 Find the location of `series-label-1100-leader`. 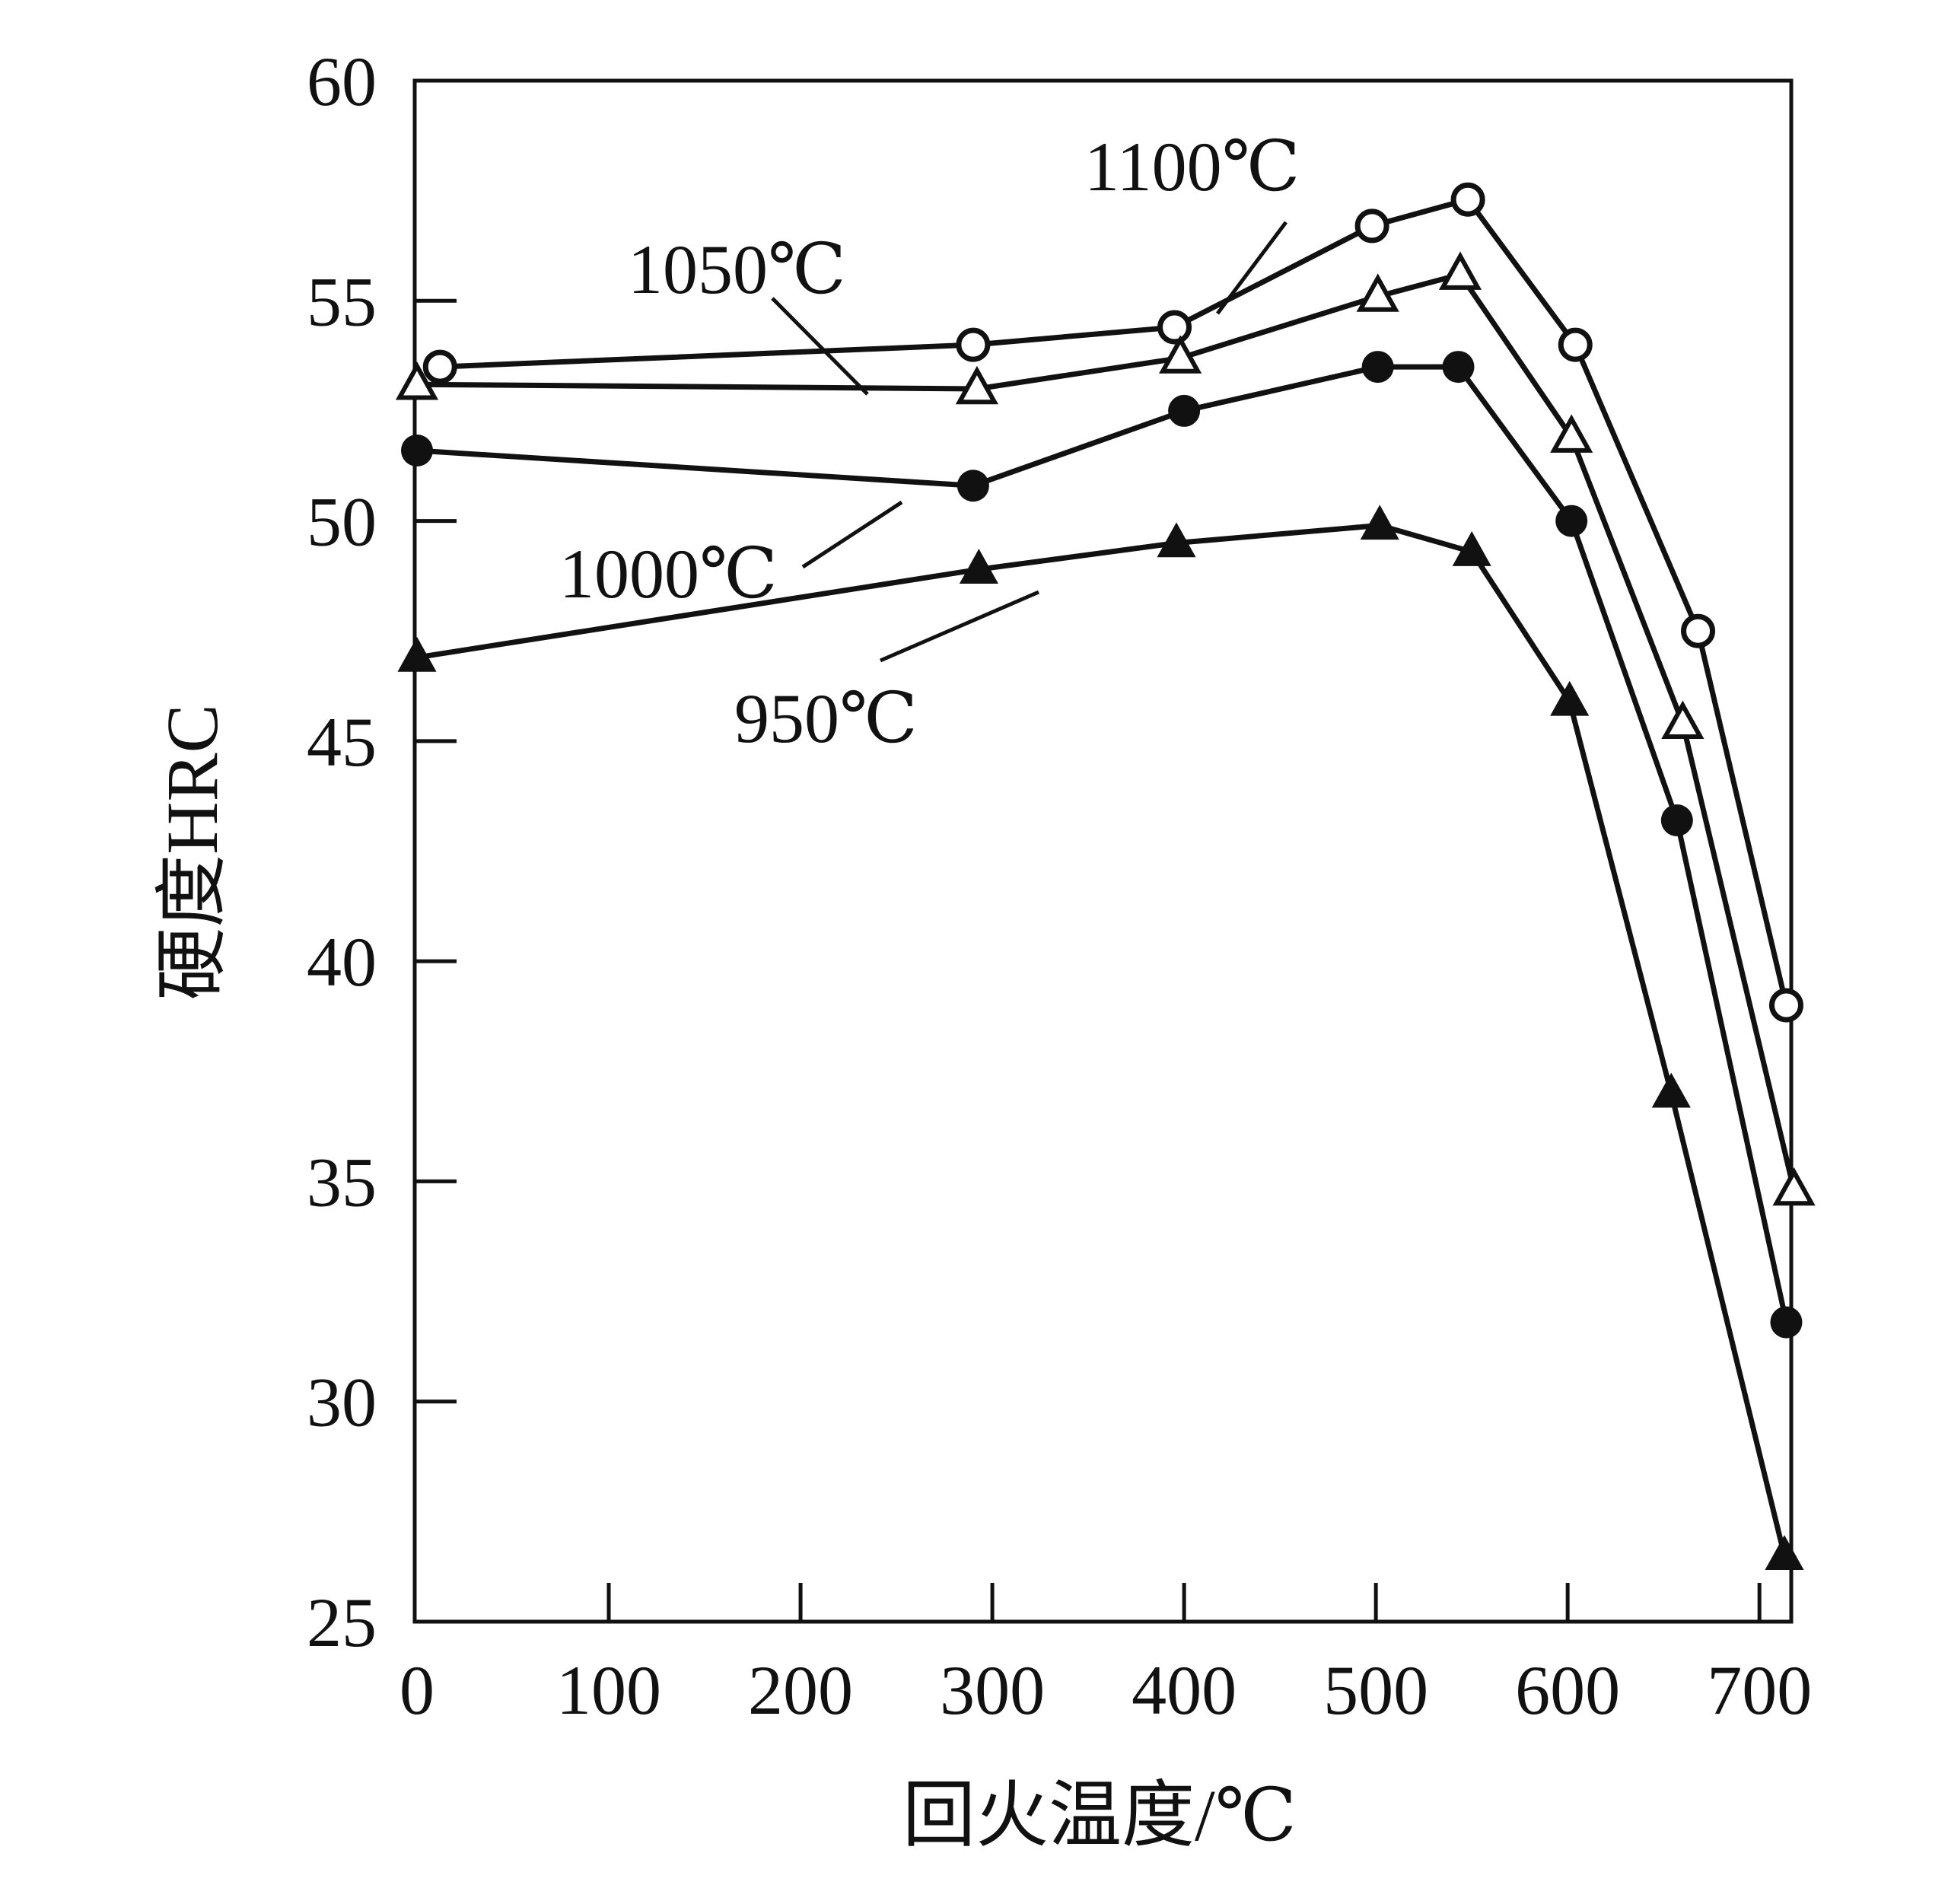

series-label-1100-leader is located at coordinates (1252, 268).